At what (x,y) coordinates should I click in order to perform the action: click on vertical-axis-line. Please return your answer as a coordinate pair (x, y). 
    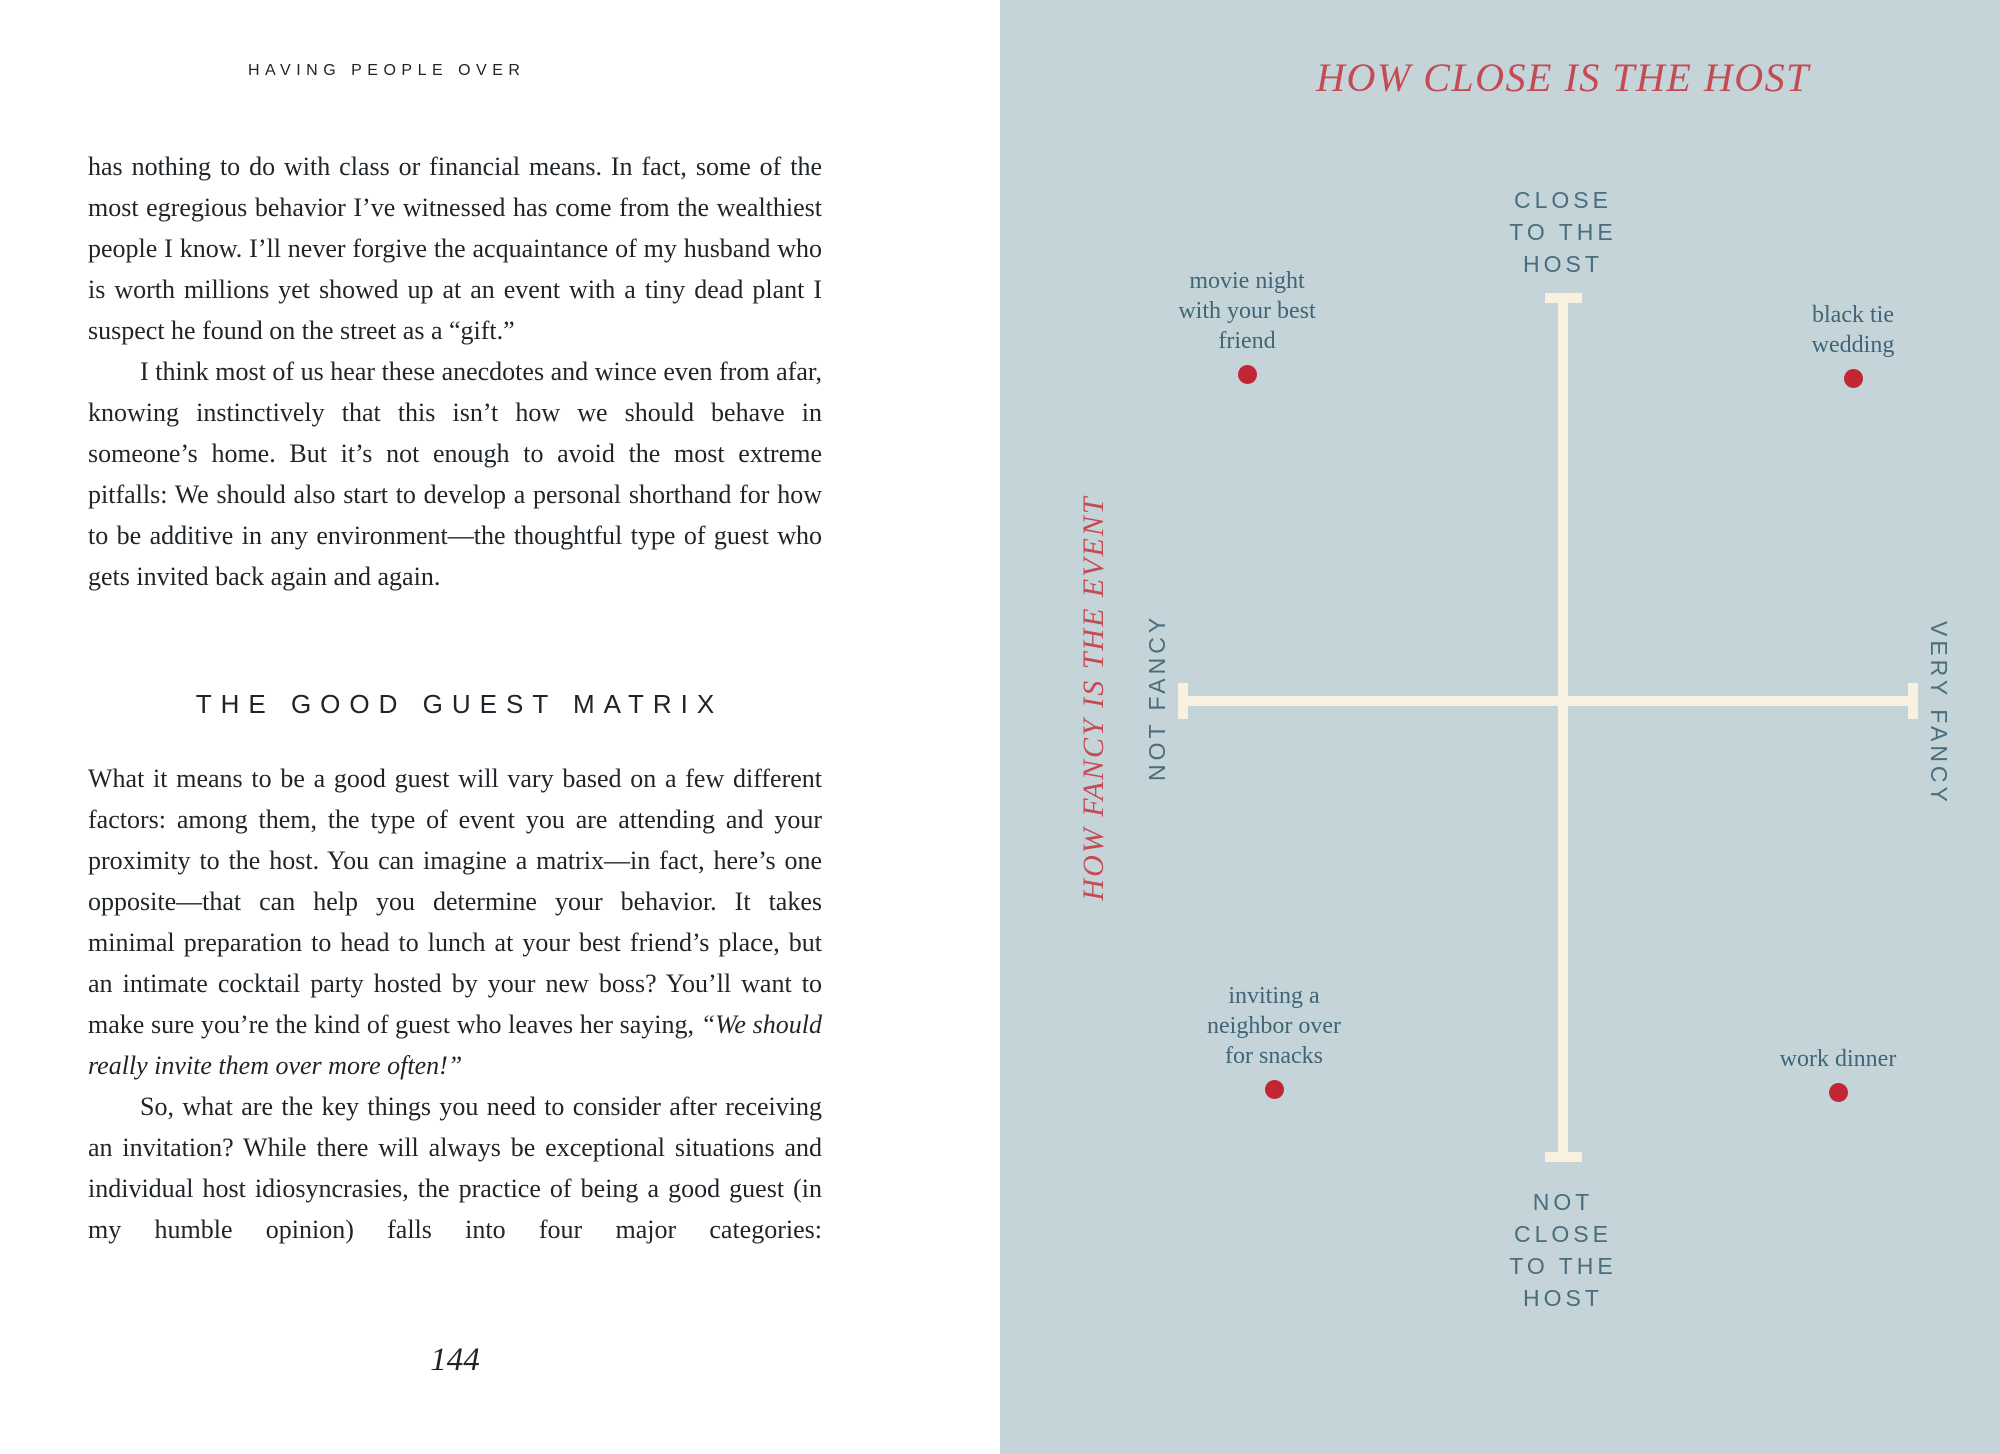
    Looking at the image, I should click on (1563, 727).